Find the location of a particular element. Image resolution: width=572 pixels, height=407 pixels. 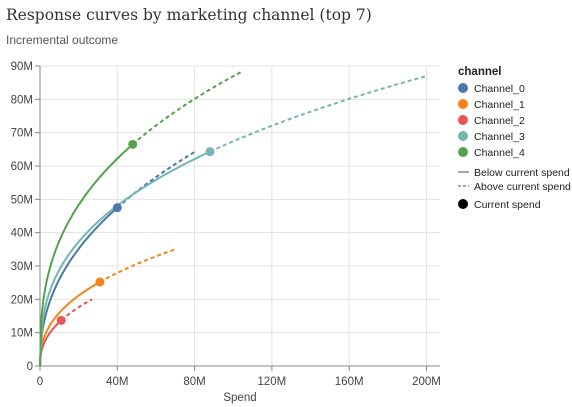

channel-0-current-spend-point is located at coordinates (117, 208).